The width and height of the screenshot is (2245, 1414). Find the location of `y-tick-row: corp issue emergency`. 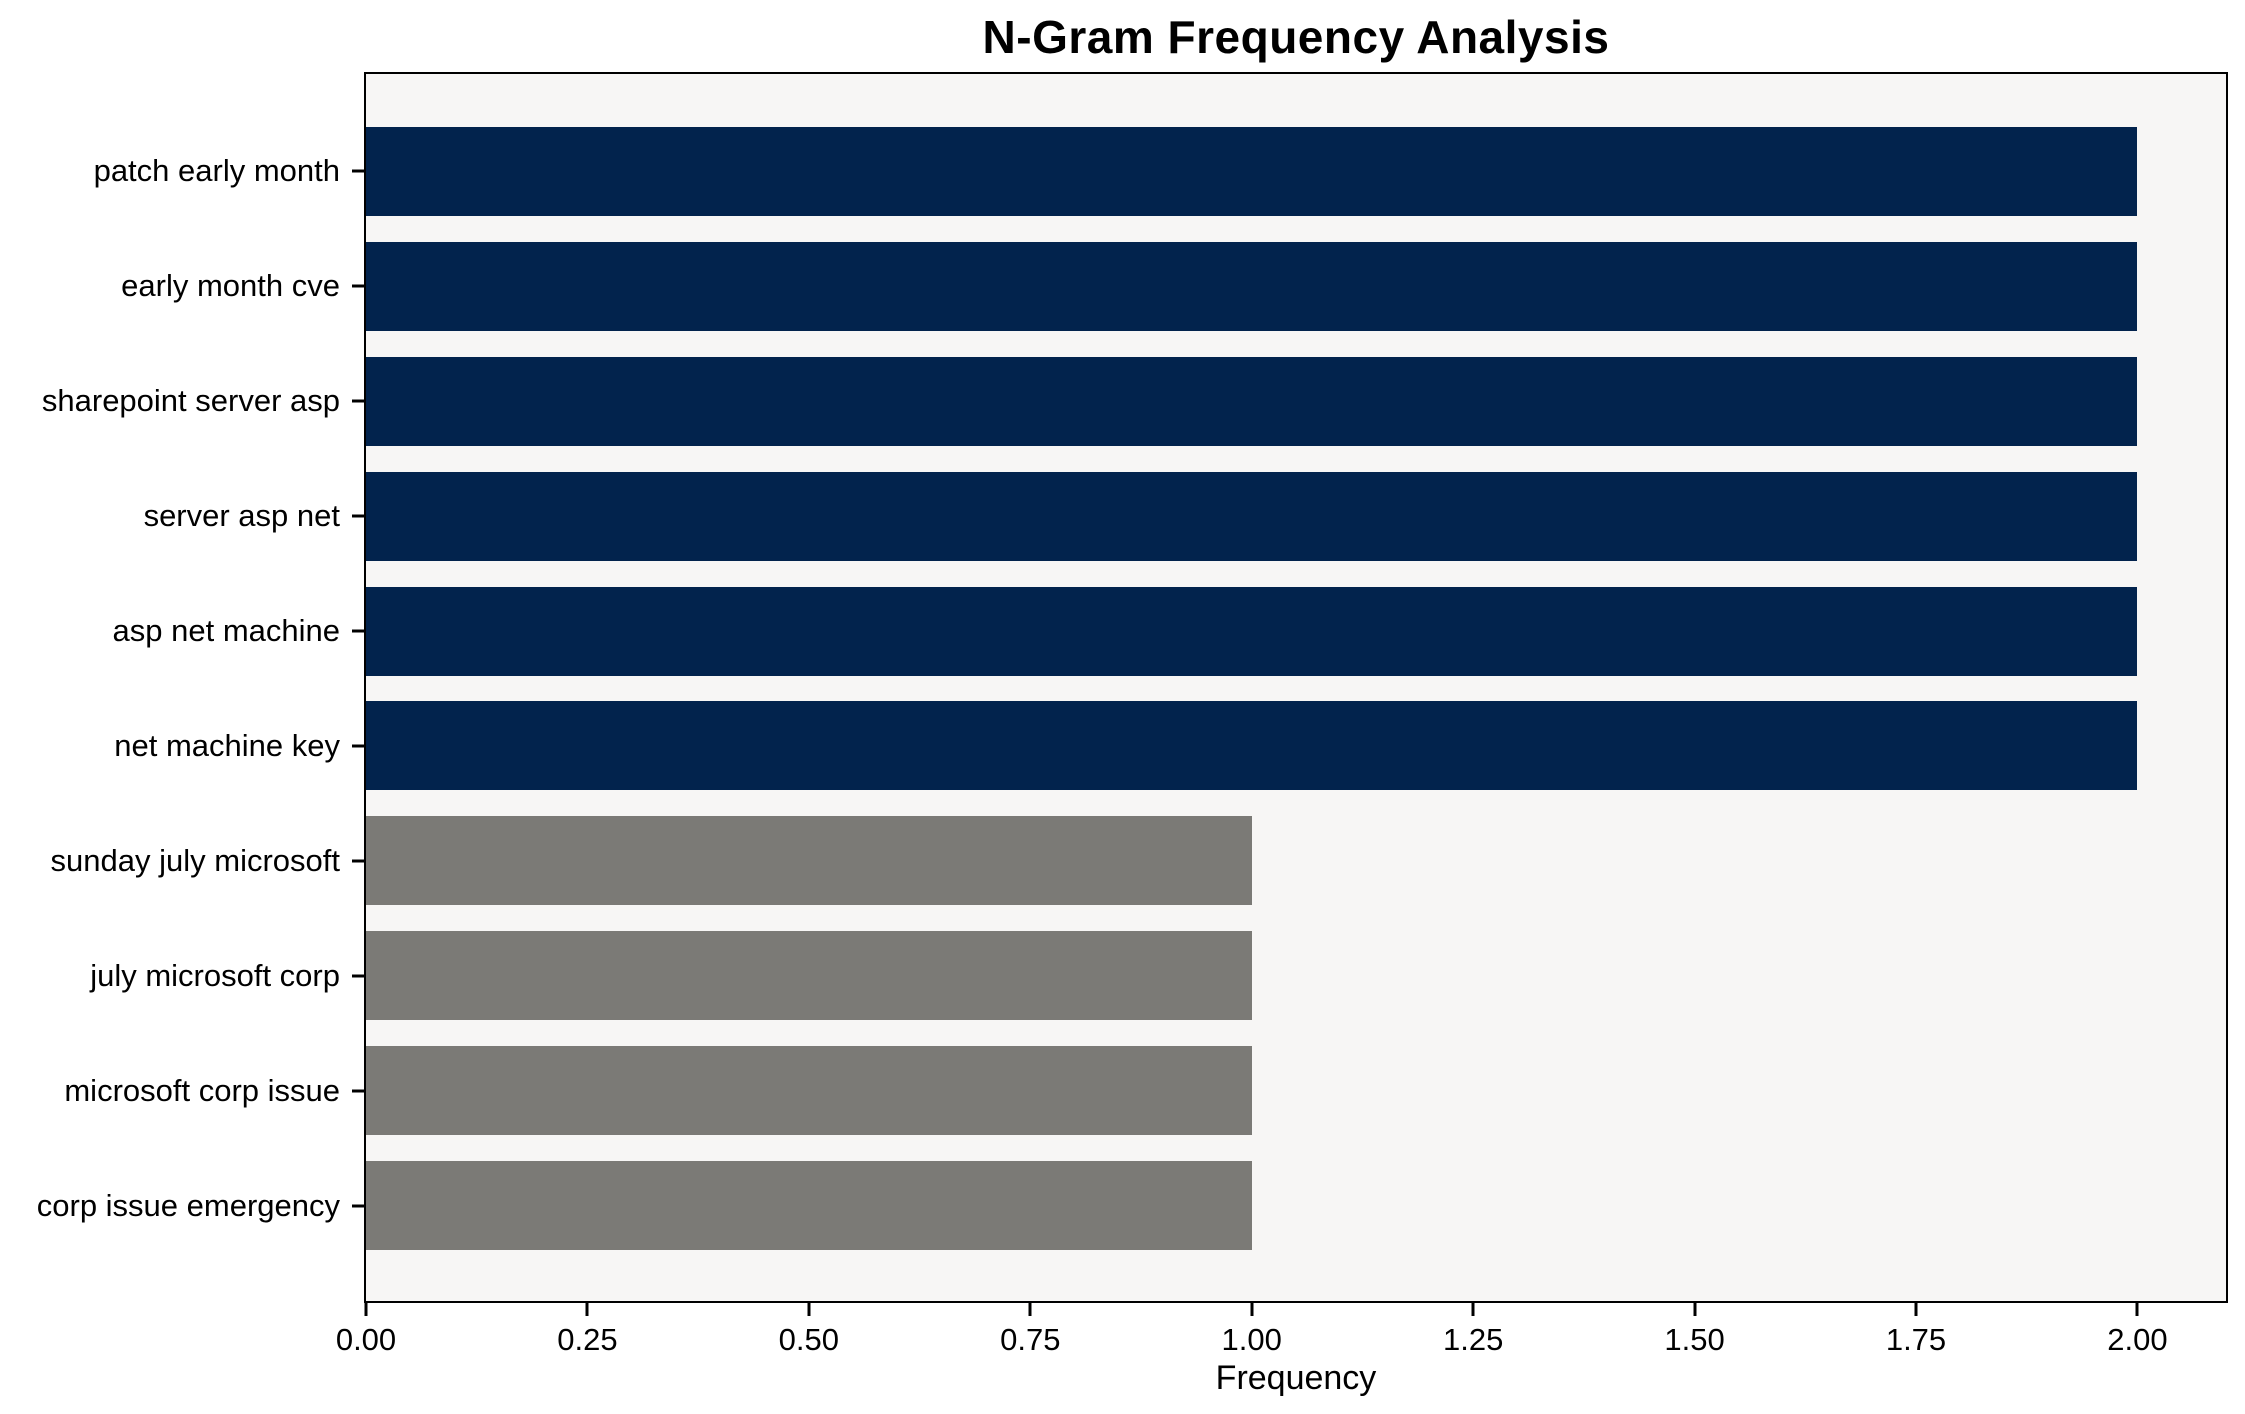

y-tick-row: corp issue emergency is located at coordinates (182, 1205).